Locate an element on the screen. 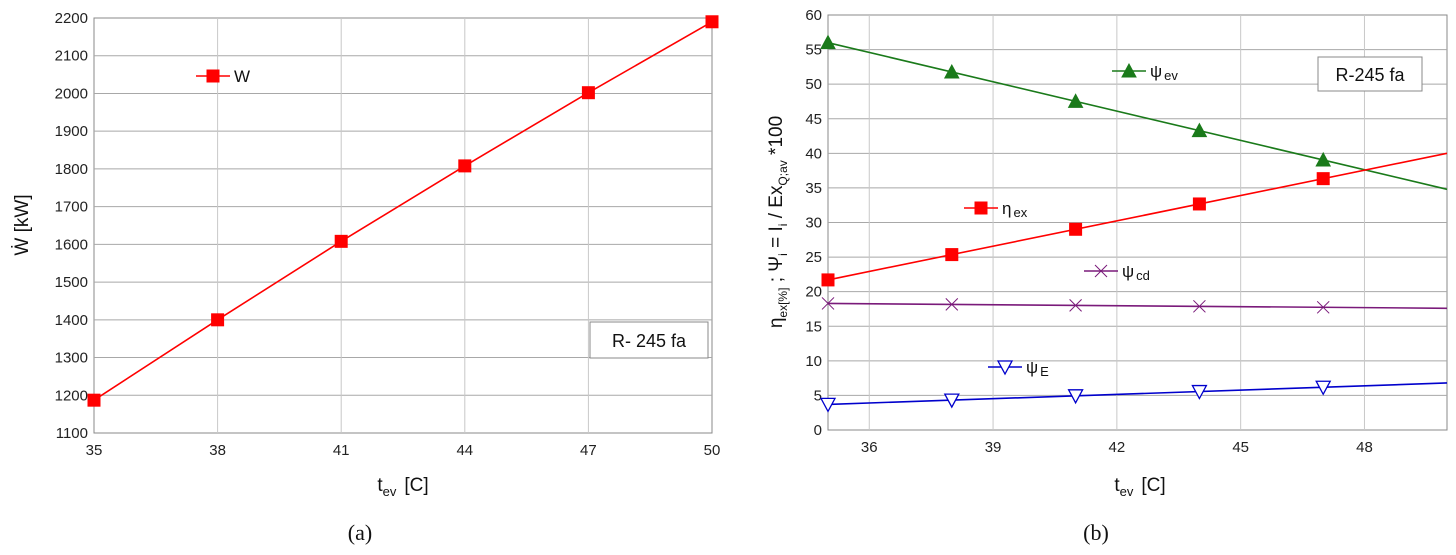  y-tick-label: 30 is located at coordinates (813, 223).